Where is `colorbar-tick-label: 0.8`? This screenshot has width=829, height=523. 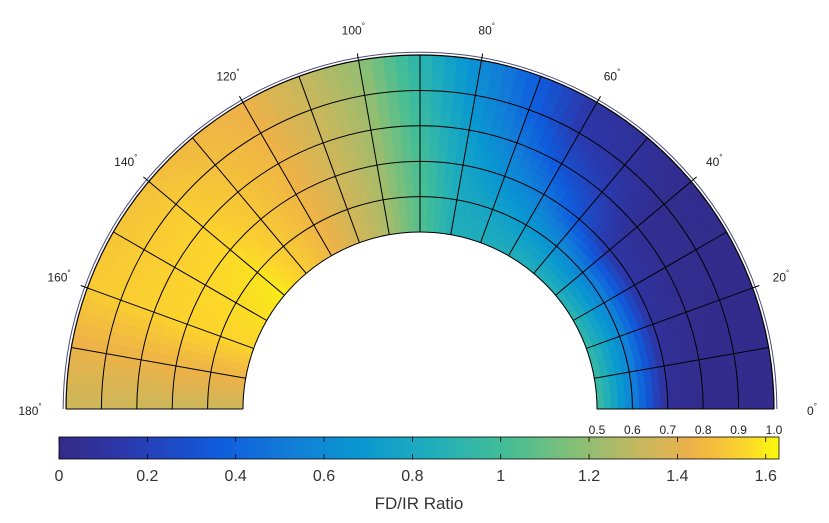
colorbar-tick-label: 0.8 is located at coordinates (412, 476).